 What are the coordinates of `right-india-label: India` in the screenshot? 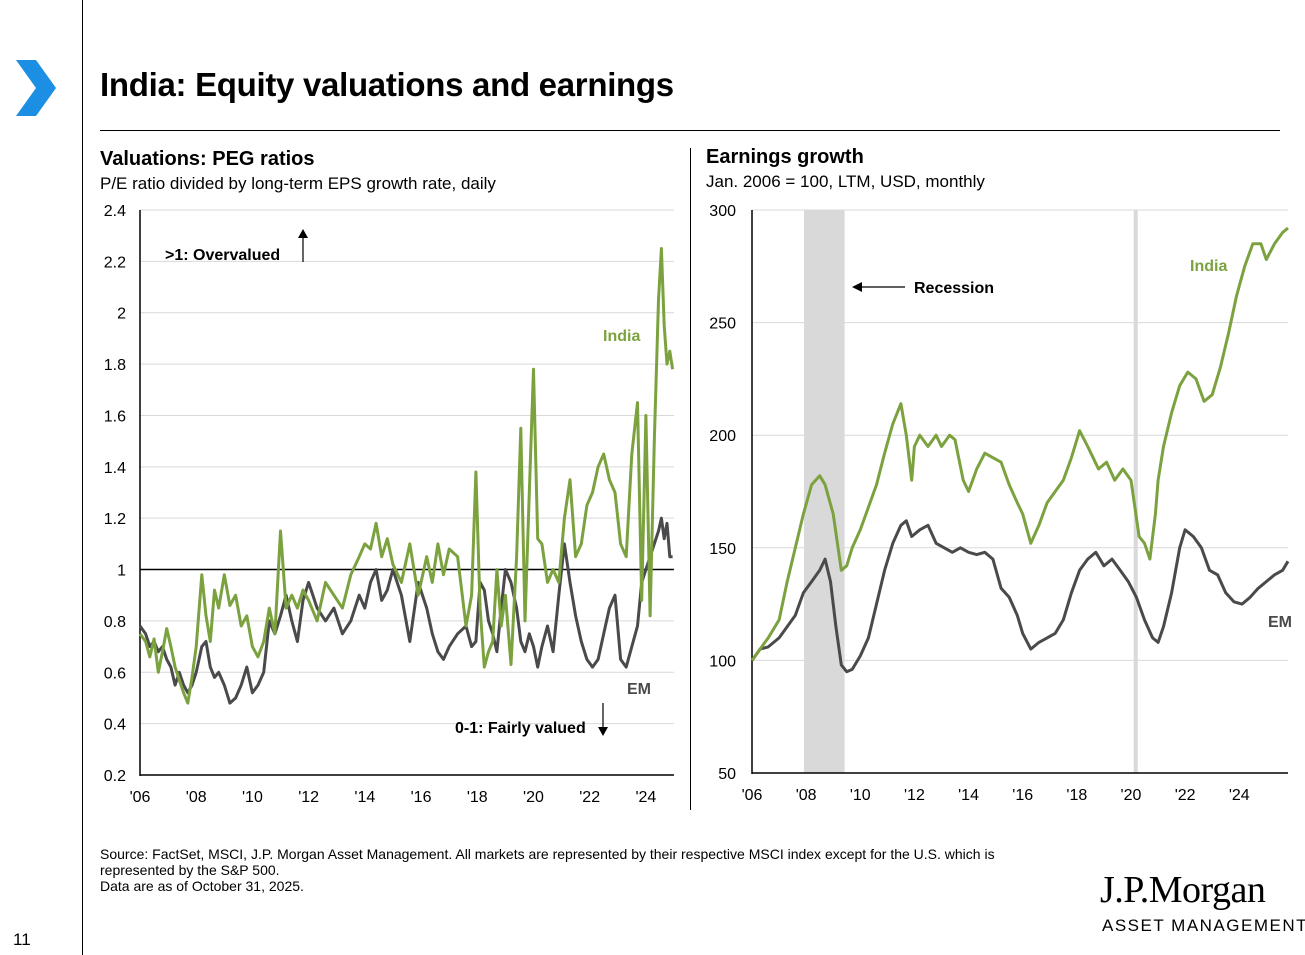 It's located at (1208, 266).